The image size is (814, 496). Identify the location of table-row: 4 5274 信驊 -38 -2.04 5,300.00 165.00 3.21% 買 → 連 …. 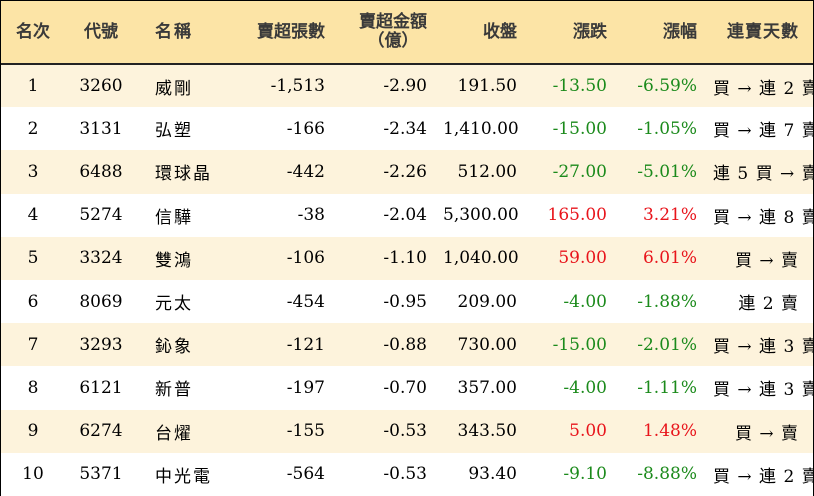
(407, 215).